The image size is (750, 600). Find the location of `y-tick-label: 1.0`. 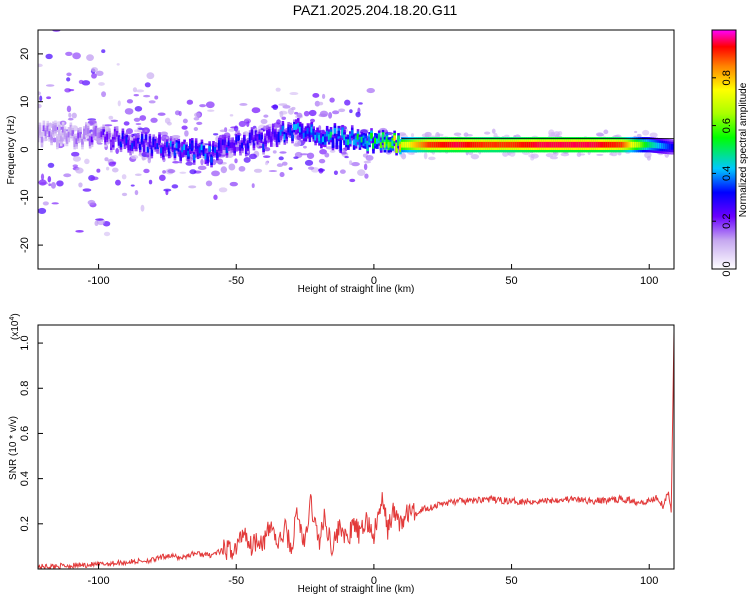

y-tick-label: 1.0 is located at coordinates (25, 342).